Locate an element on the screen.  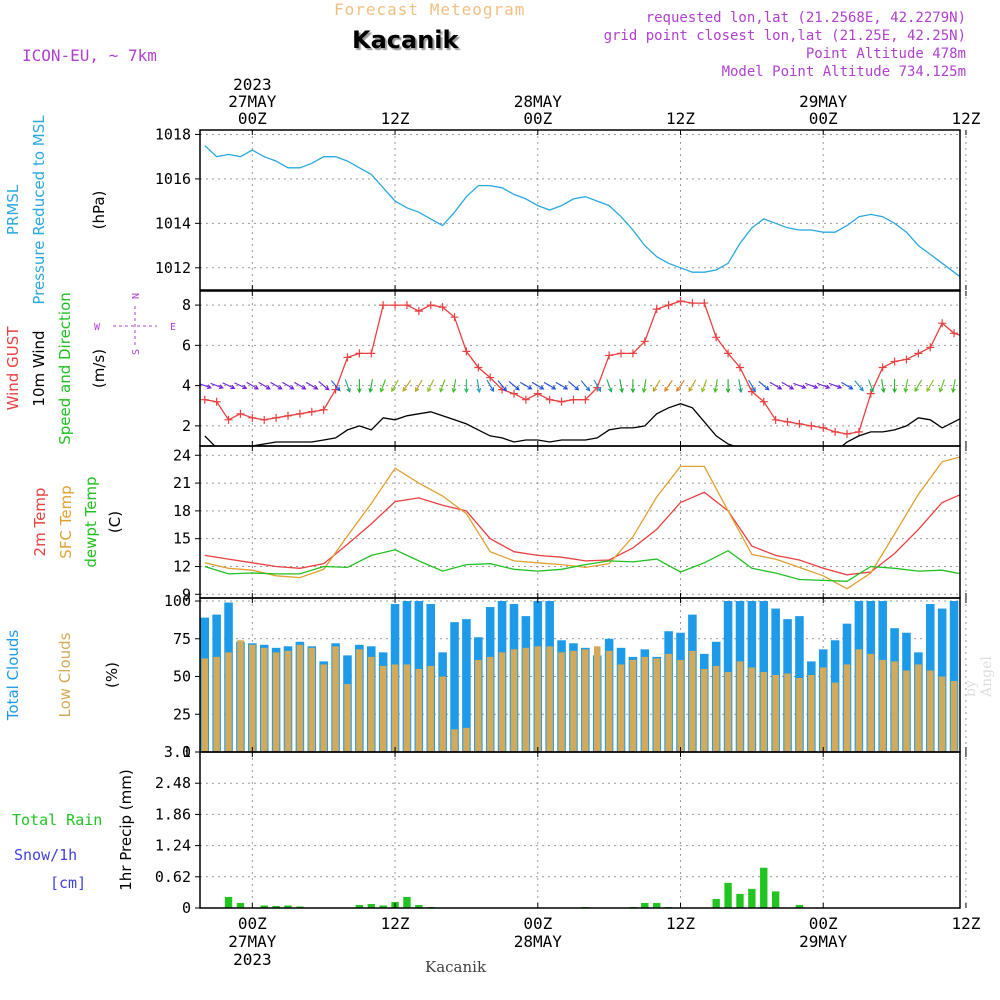
panel-label: Wind GUST is located at coordinates (13, 368).